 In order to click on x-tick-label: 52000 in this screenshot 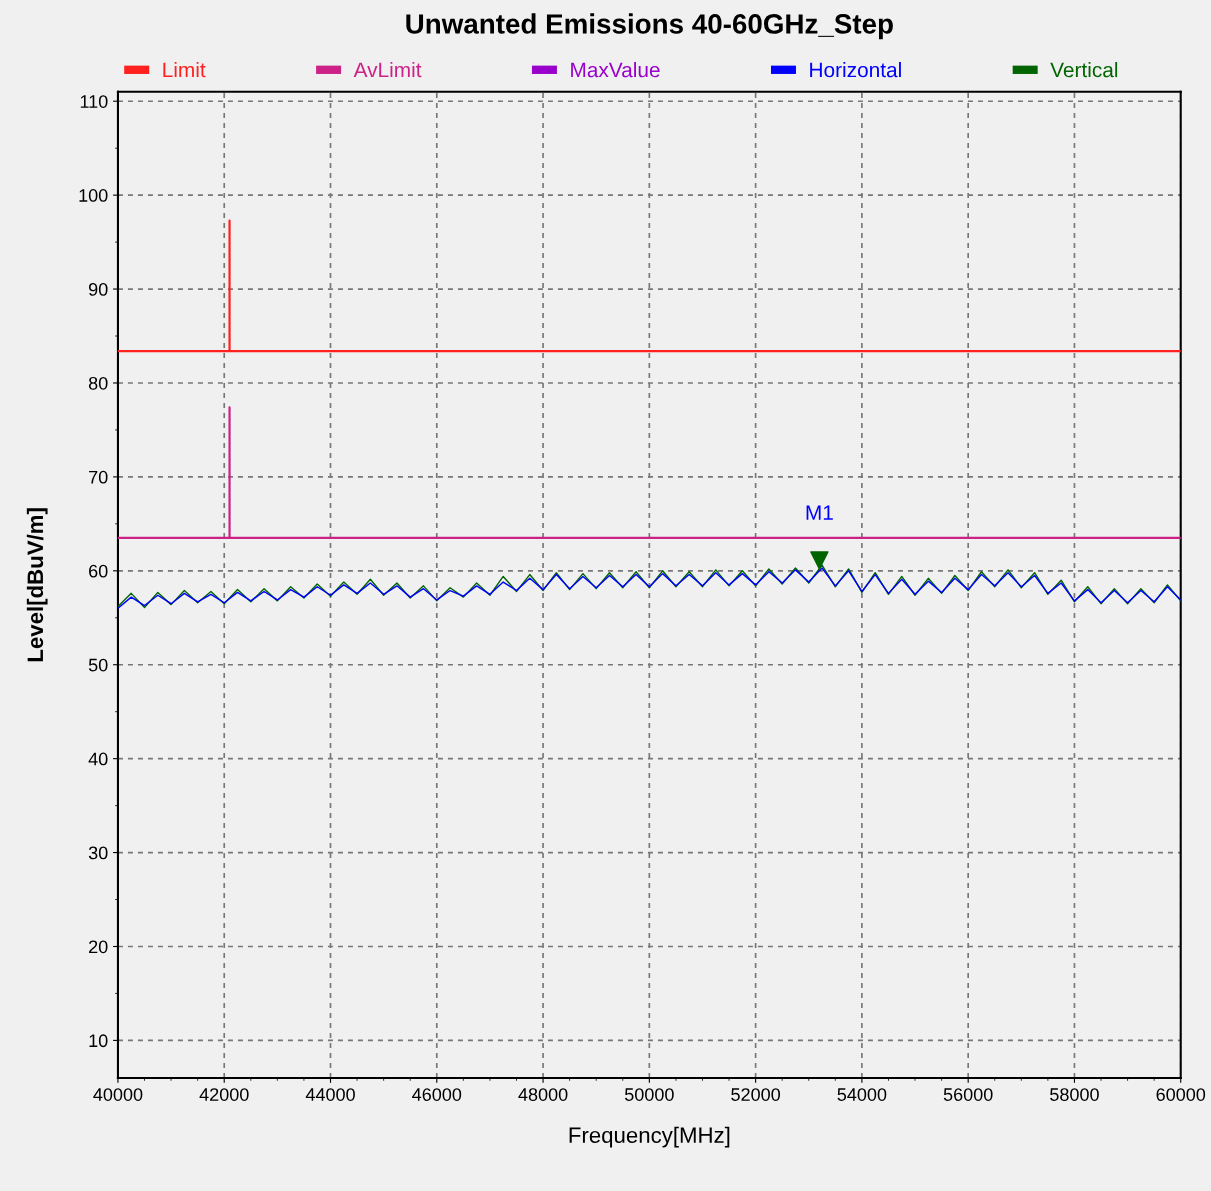, I will do `click(756, 1094)`.